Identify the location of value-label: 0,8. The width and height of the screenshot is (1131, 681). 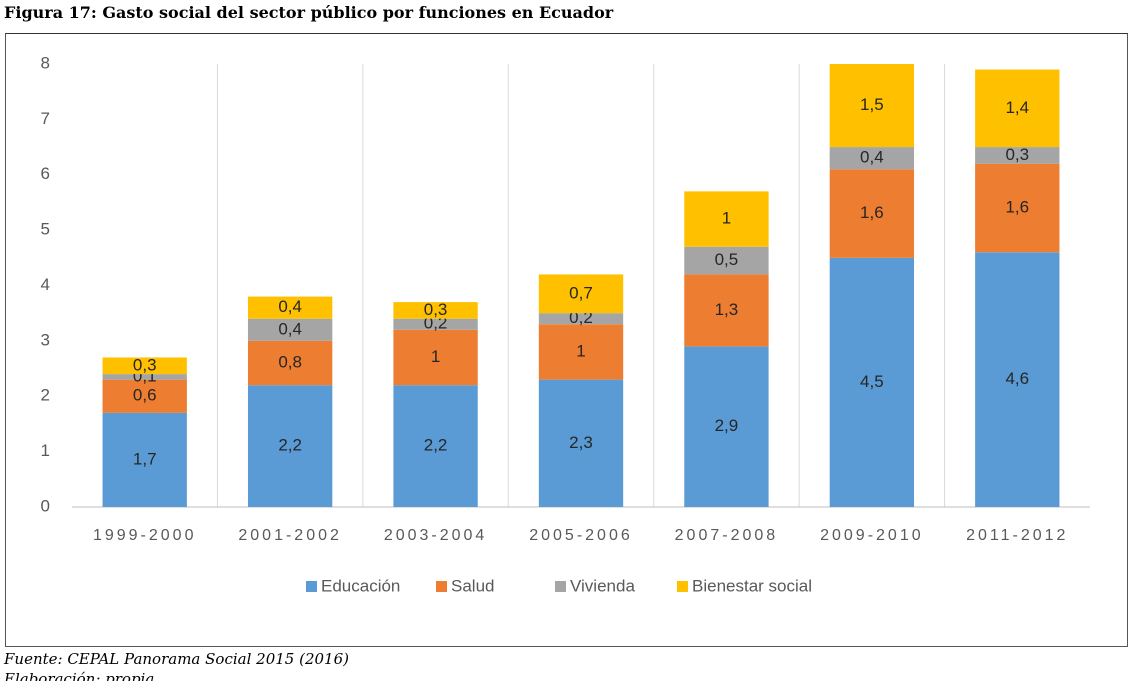
(290, 362).